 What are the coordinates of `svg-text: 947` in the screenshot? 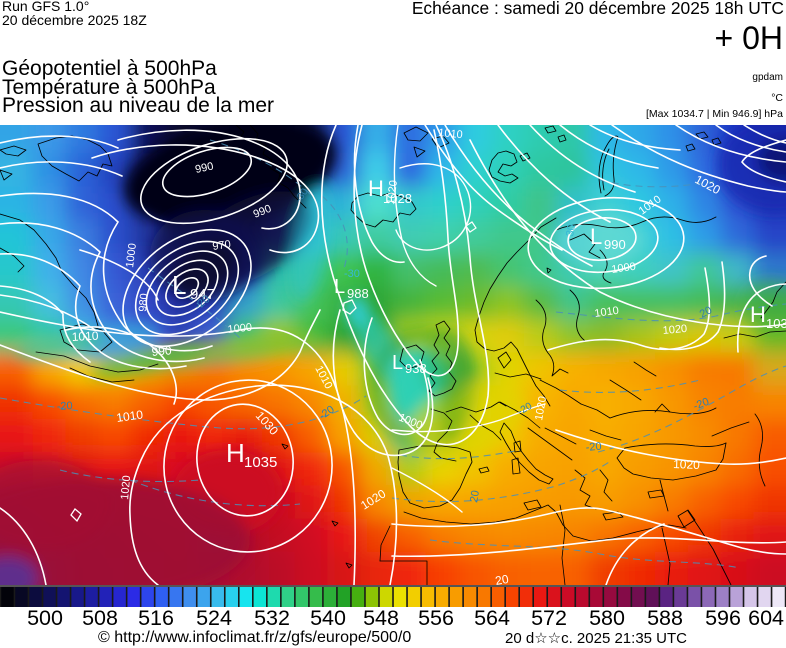 It's located at (202, 294).